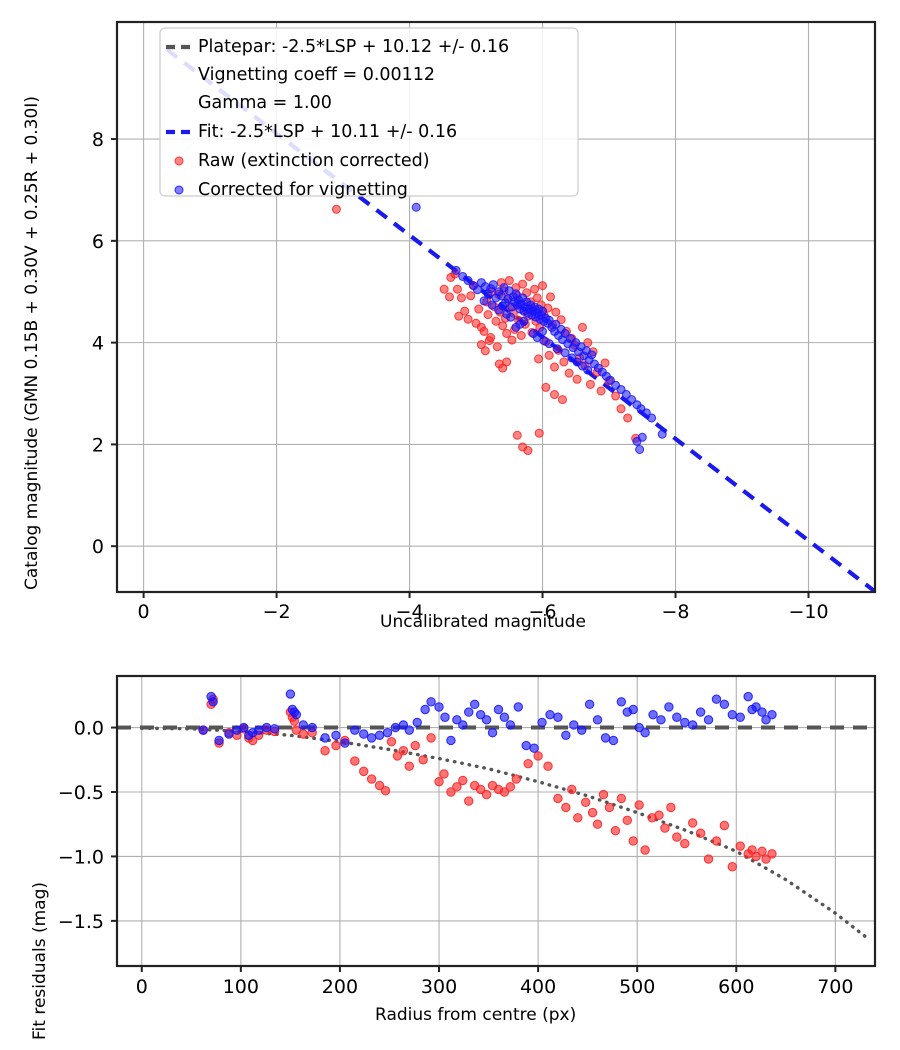 This screenshot has width=900, height=1050. Describe the element at coordinates (538, 987) in the screenshot. I see `bottom-panel-xtick-label: 400` at that location.